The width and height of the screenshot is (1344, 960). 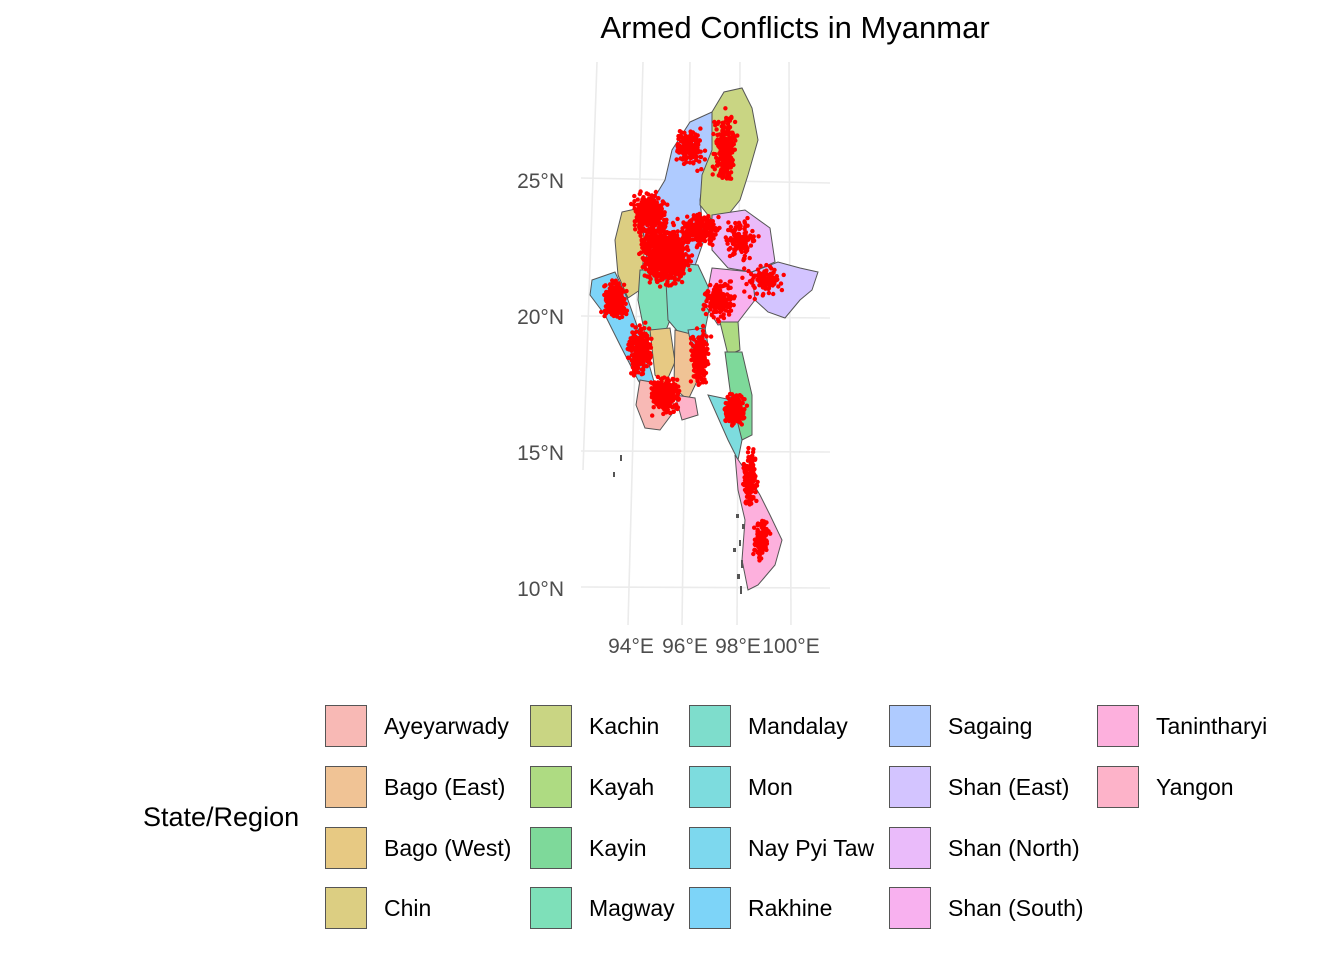 What do you see at coordinates (417, 726) in the screenshot?
I see `legend-item: Ayeyarwady` at bounding box center [417, 726].